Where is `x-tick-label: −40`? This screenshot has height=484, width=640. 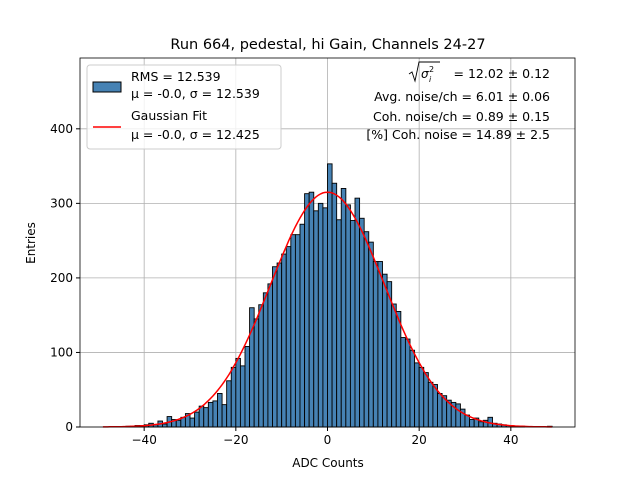
x-tick-label: −40 is located at coordinates (144, 440).